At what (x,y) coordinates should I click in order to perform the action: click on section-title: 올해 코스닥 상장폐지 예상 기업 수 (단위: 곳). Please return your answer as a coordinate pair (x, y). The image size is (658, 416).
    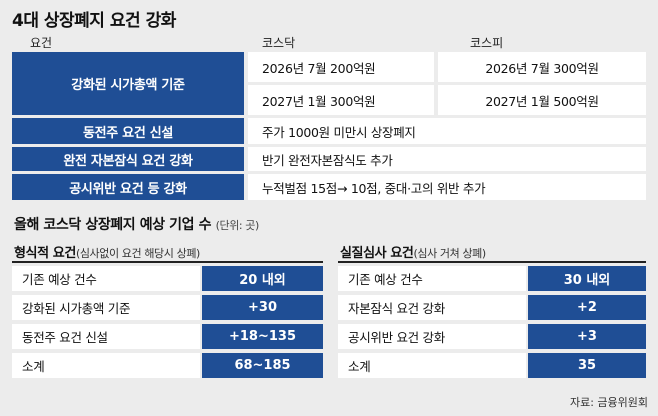
    Looking at the image, I should click on (136, 224).